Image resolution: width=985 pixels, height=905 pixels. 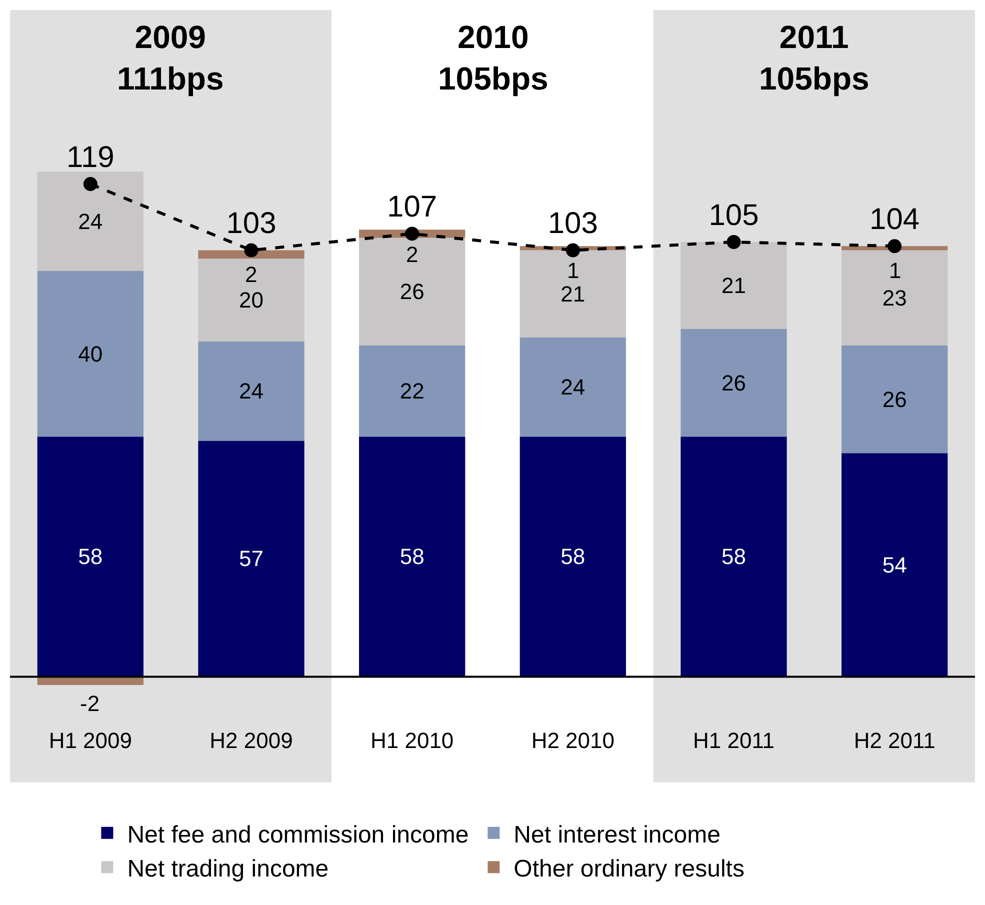 I want to click on legend-label: Net trading income, so click(x=228, y=868).